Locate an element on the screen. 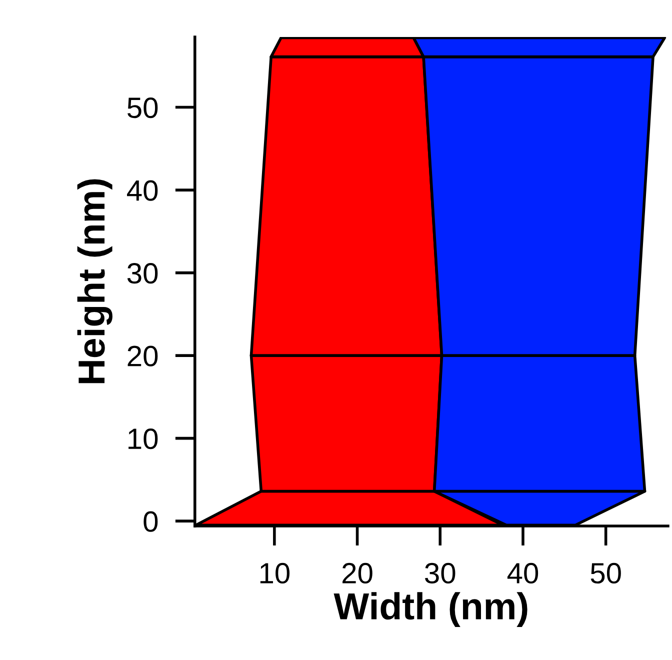 The image size is (672, 660). x-axis-title: Width (nm) is located at coordinates (431, 610).